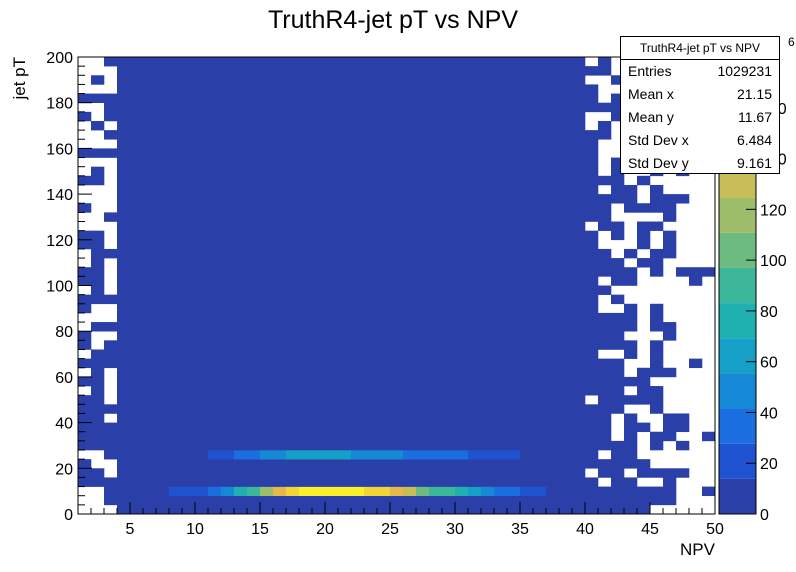 This screenshot has height=572, width=796. What do you see at coordinates (130, 529) in the screenshot?
I see `x-tick-label: 5` at bounding box center [130, 529].